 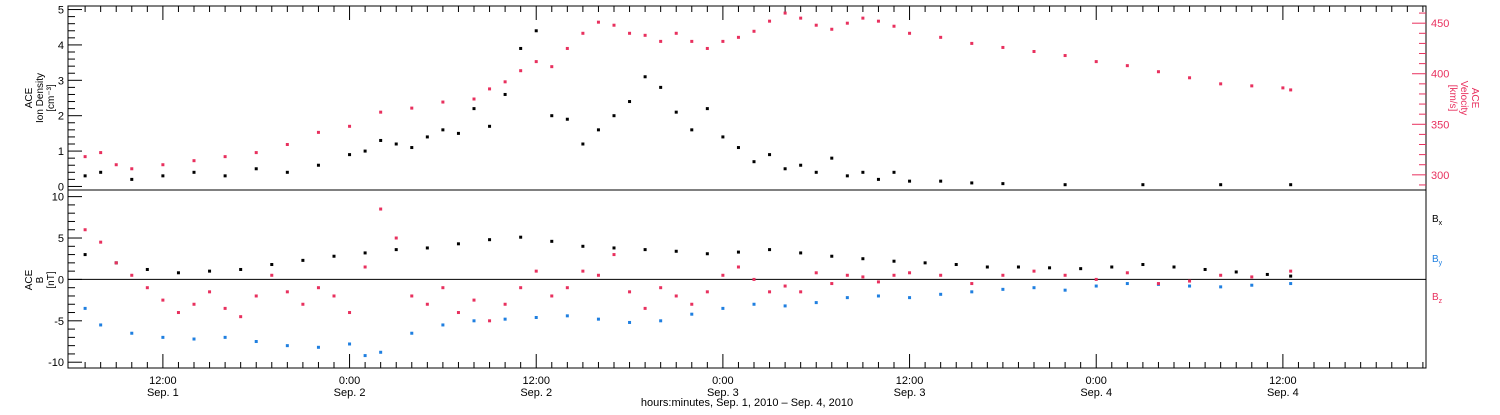 I want to click on bottom-tick-label: -5, so click(x=59, y=322).